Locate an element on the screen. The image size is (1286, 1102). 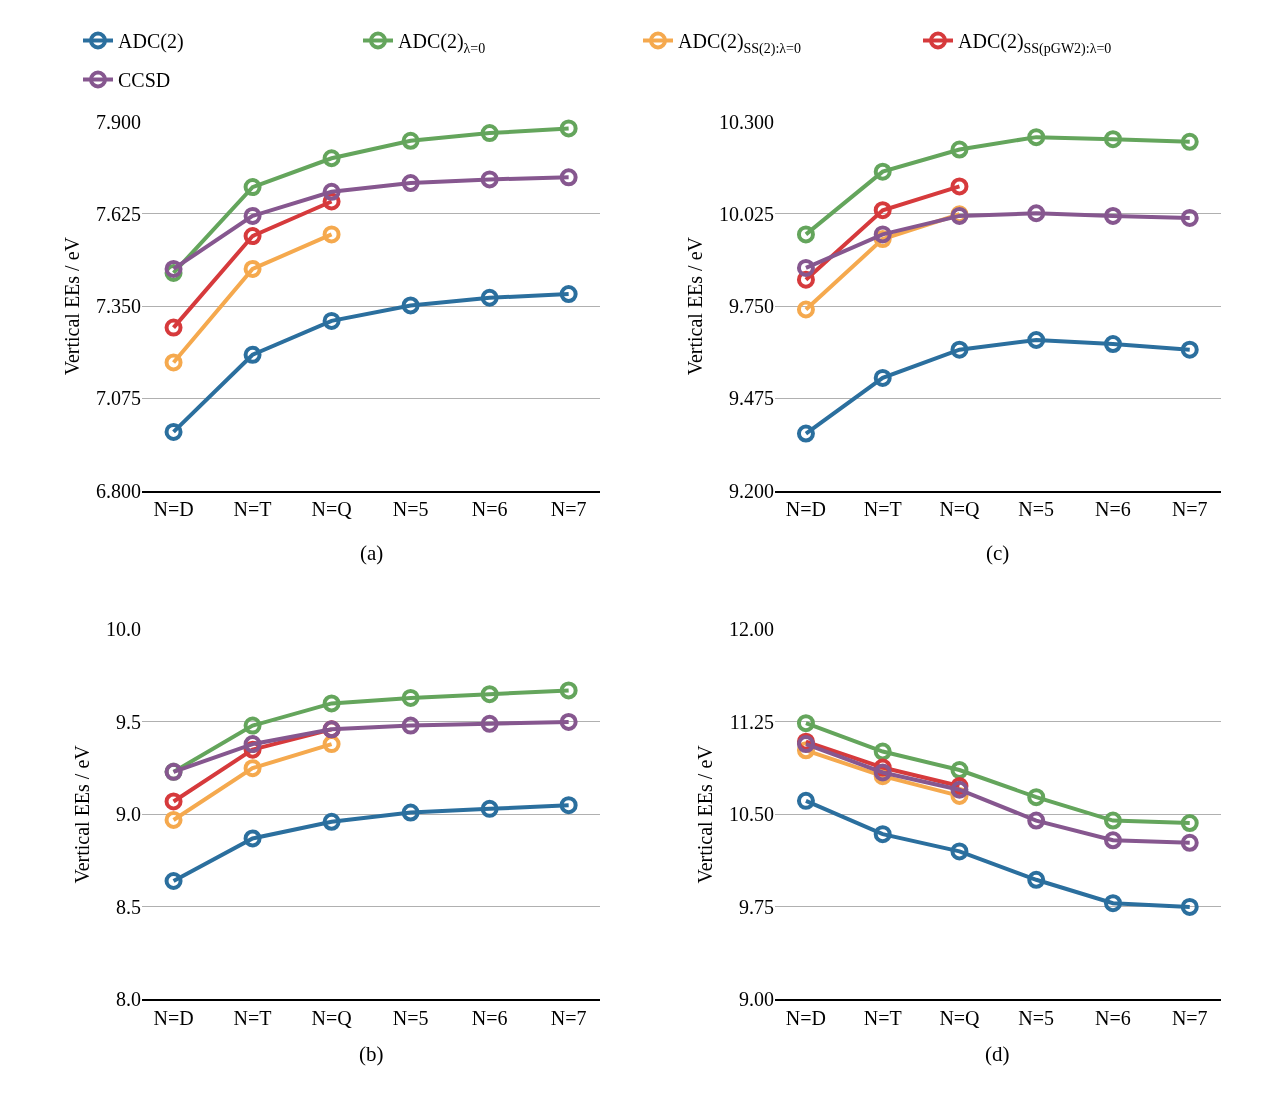
text: (c) is located at coordinates (998, 553).